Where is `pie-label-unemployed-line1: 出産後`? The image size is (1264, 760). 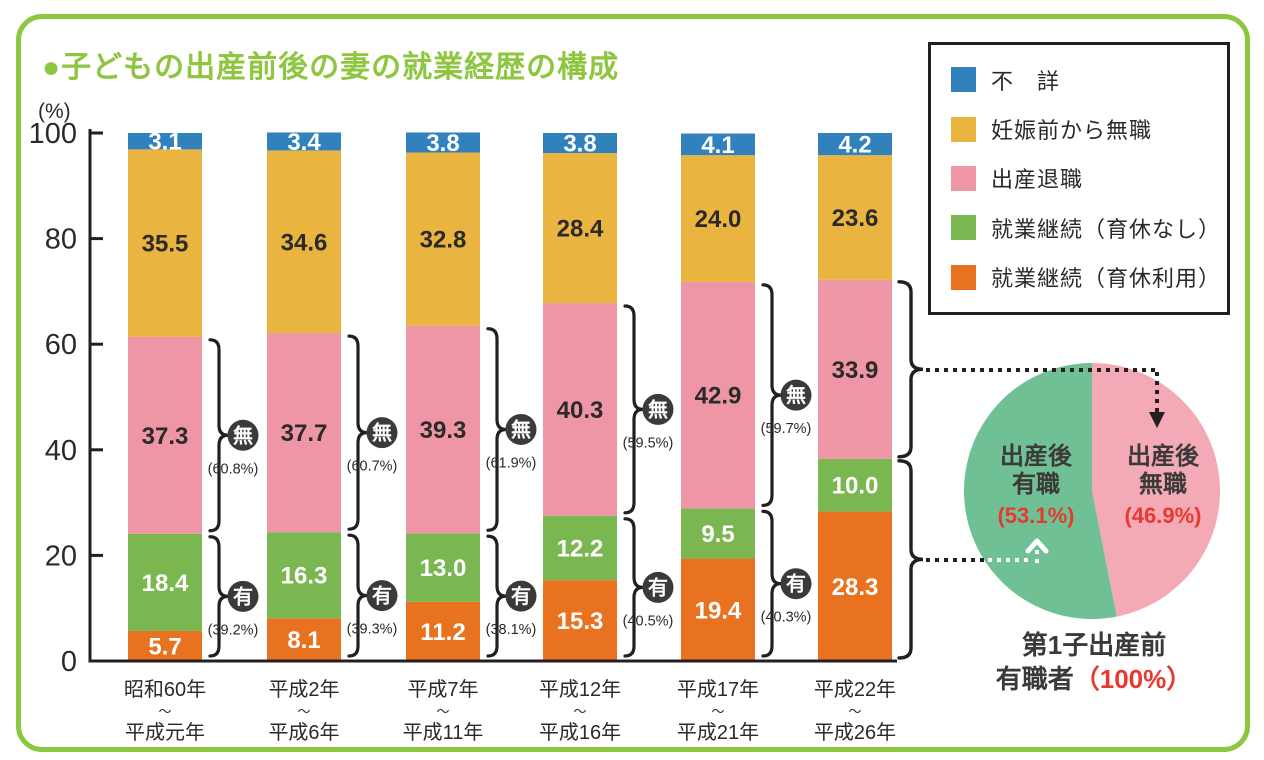 pie-label-unemployed-line1: 出産後 is located at coordinates (1163, 456).